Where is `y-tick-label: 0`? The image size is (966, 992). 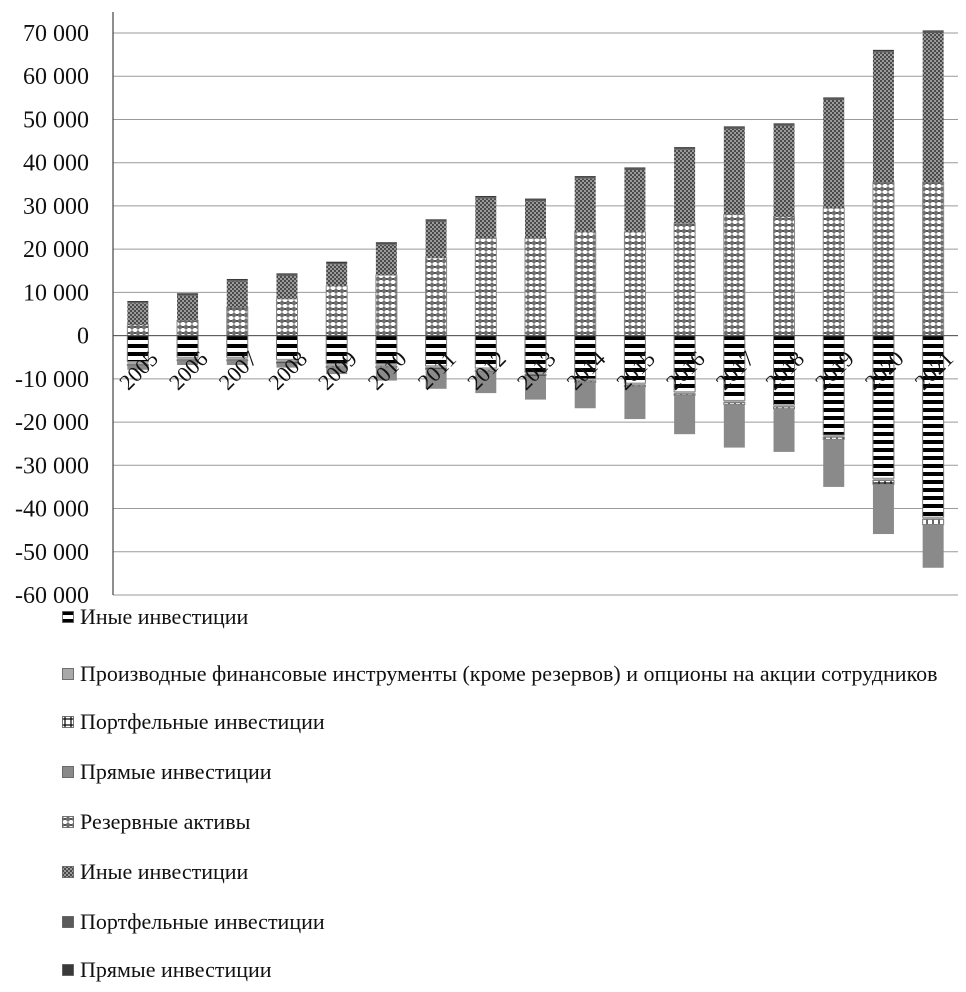
y-tick-label: 0 is located at coordinates (83, 337).